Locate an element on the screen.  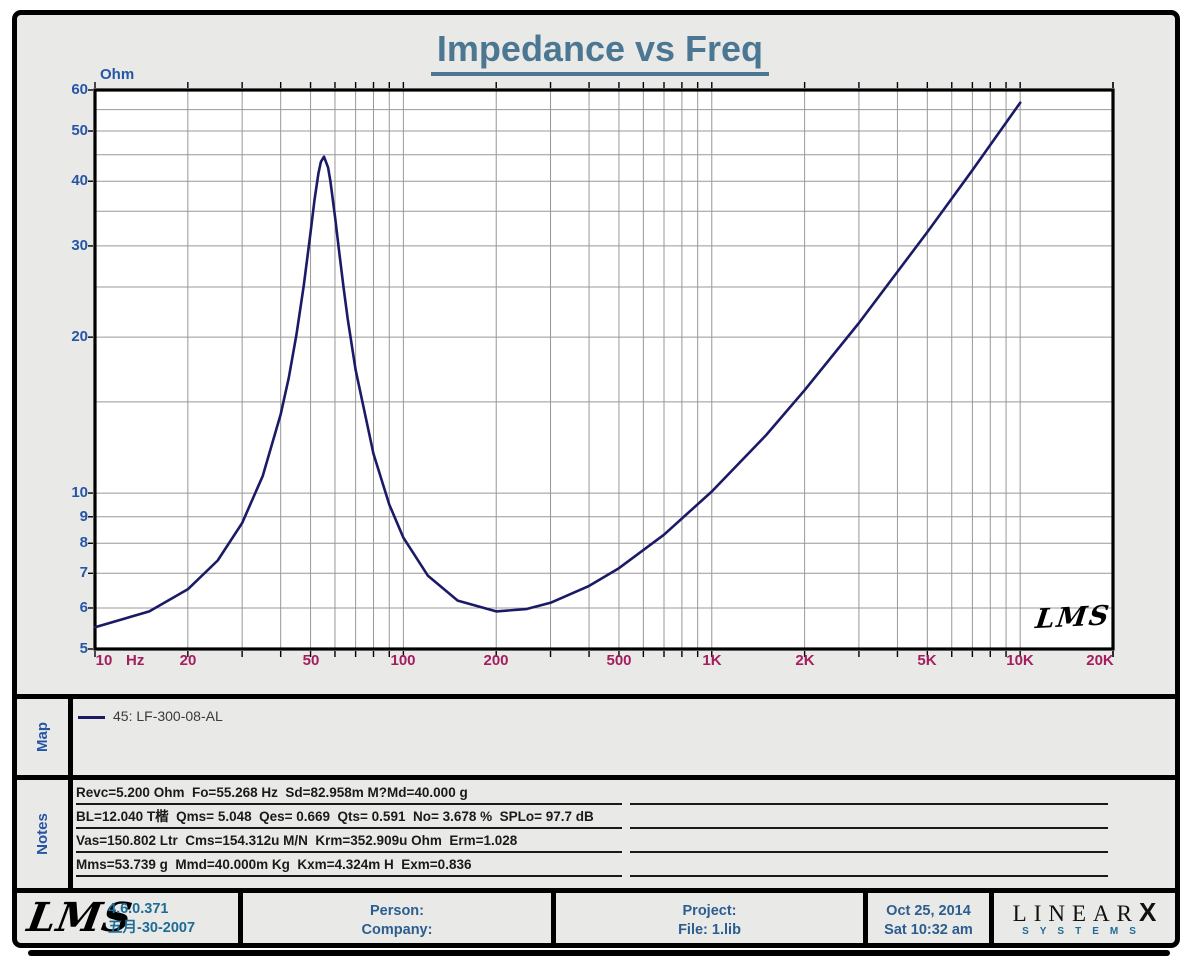
x-tick-label: 50 is located at coordinates (311, 660).